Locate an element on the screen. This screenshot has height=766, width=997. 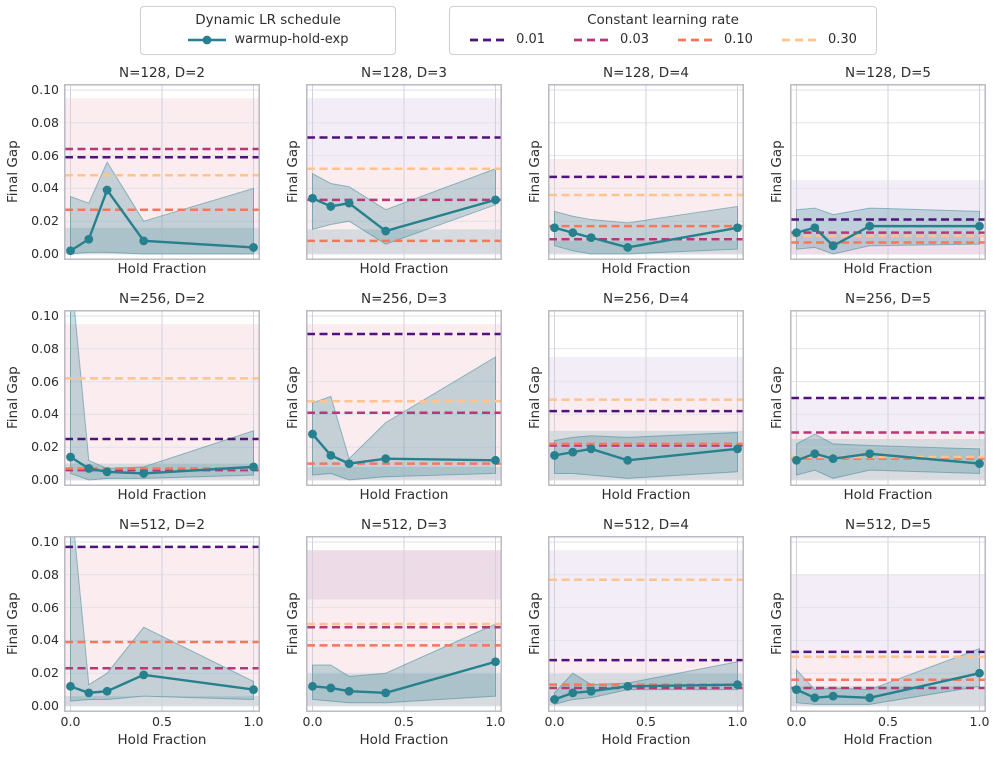
subplot-n-128-d-4: N=128, D=4 Final Gap Hold Fraction is located at coordinates (635, 172).